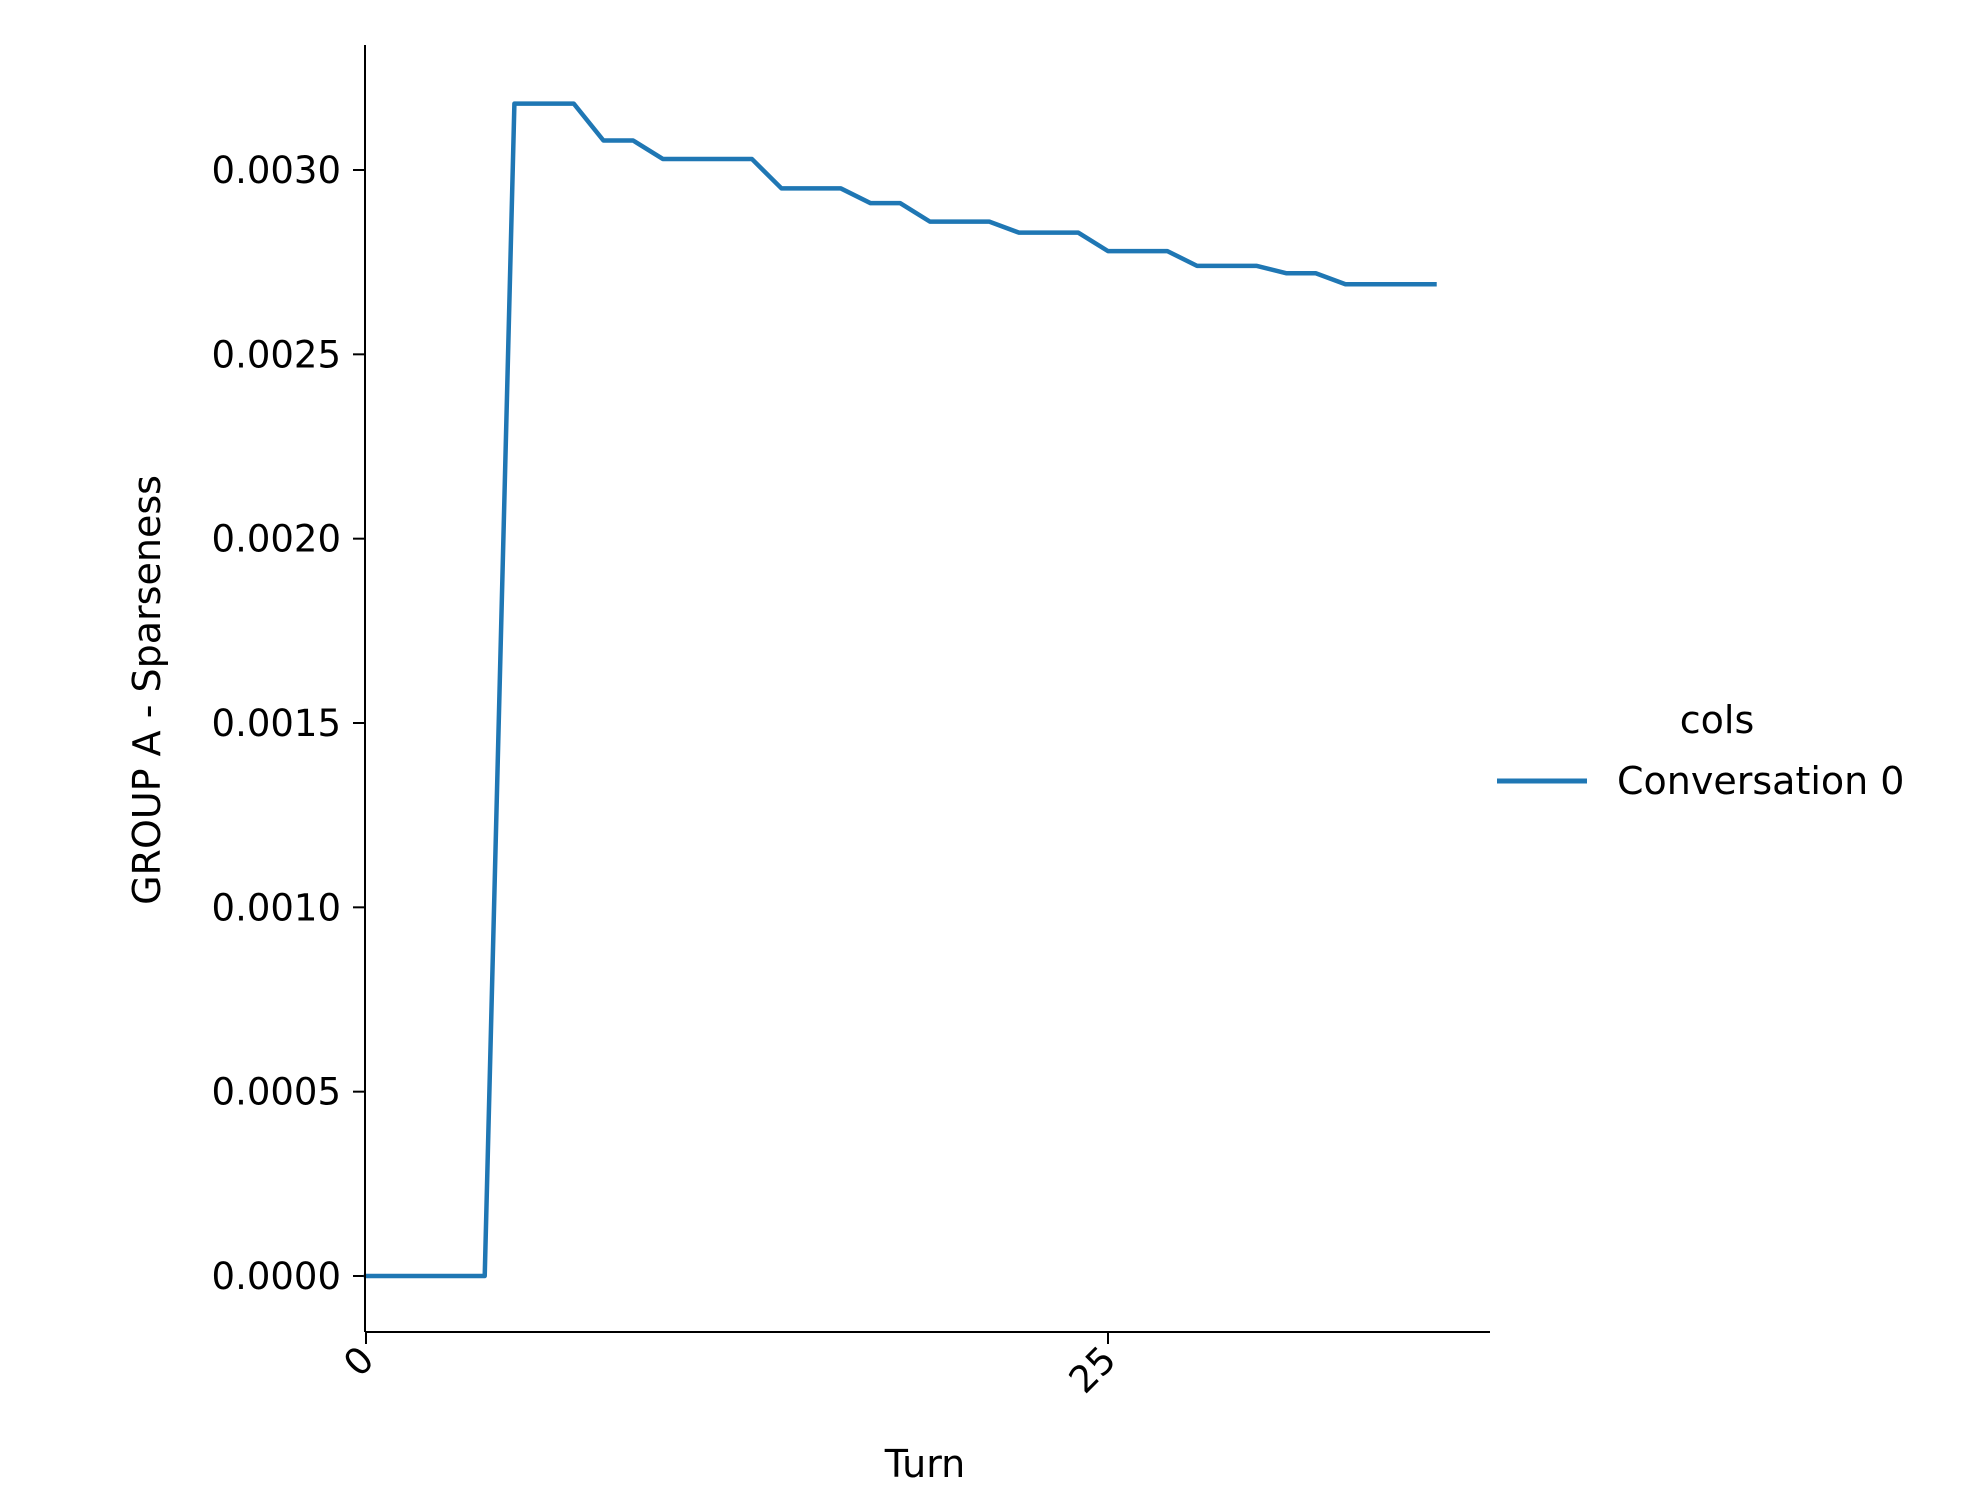  I want to click on x-tick-label: 25, so click(1093, 1370).